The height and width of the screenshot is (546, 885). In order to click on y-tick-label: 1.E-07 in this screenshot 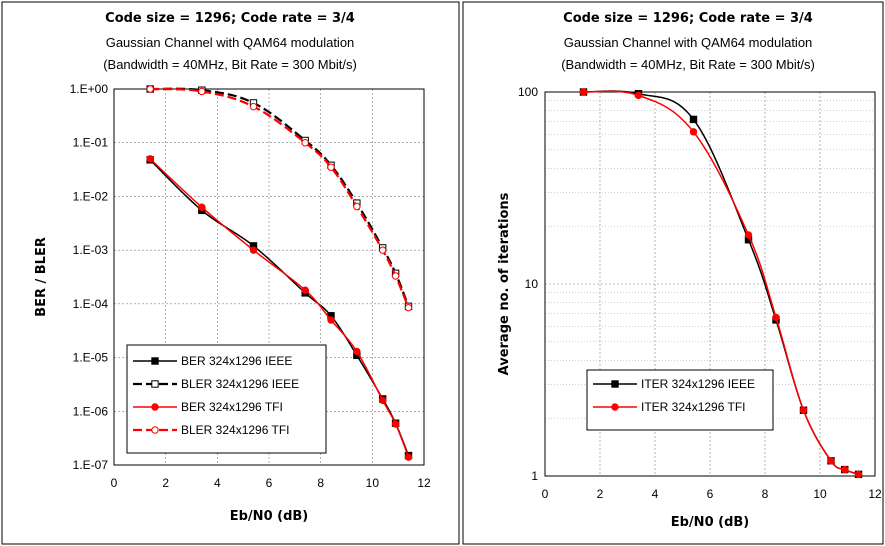, I will do `click(91, 465)`.